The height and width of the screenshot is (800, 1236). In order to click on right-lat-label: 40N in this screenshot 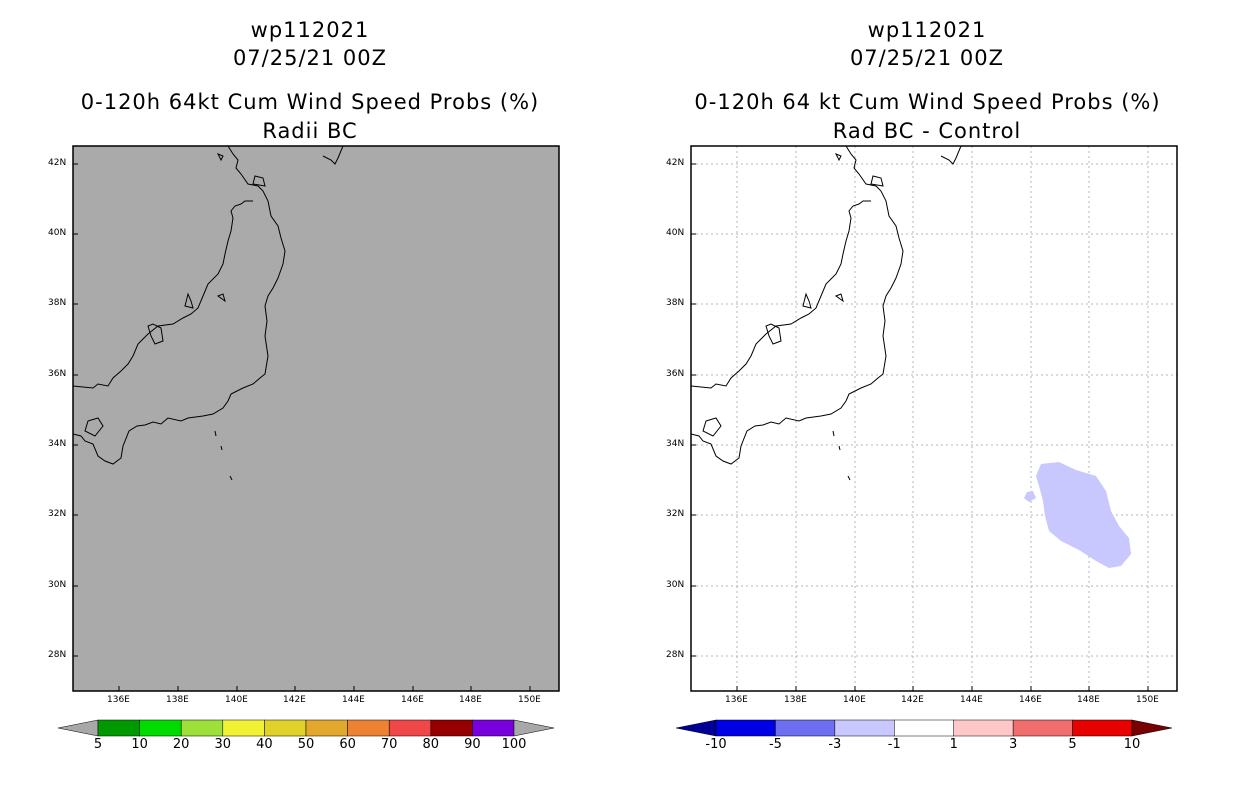, I will do `click(675, 233)`.